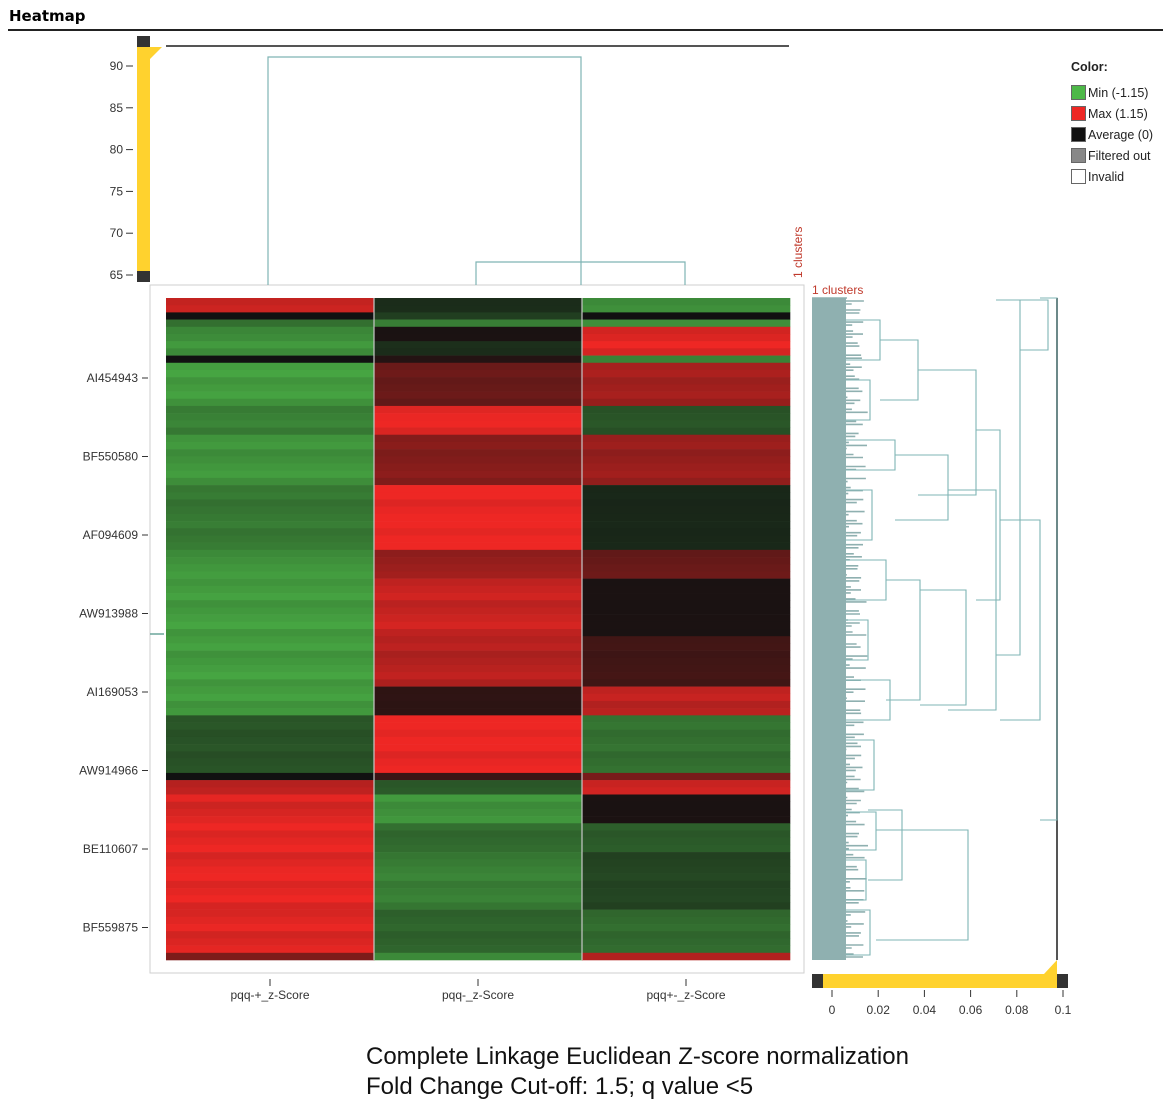 The width and height of the screenshot is (1163, 1104). What do you see at coordinates (1121, 134) in the screenshot?
I see `legend-label-average: Average (0)` at bounding box center [1121, 134].